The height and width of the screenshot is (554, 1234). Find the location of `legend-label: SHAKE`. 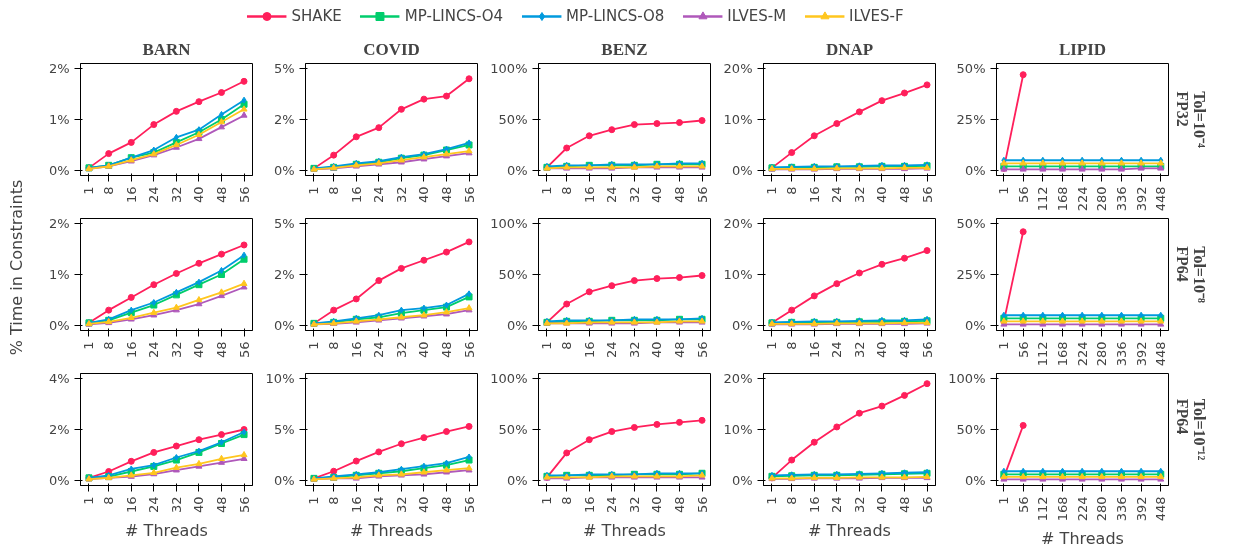

legend-label: SHAKE is located at coordinates (316, 16).